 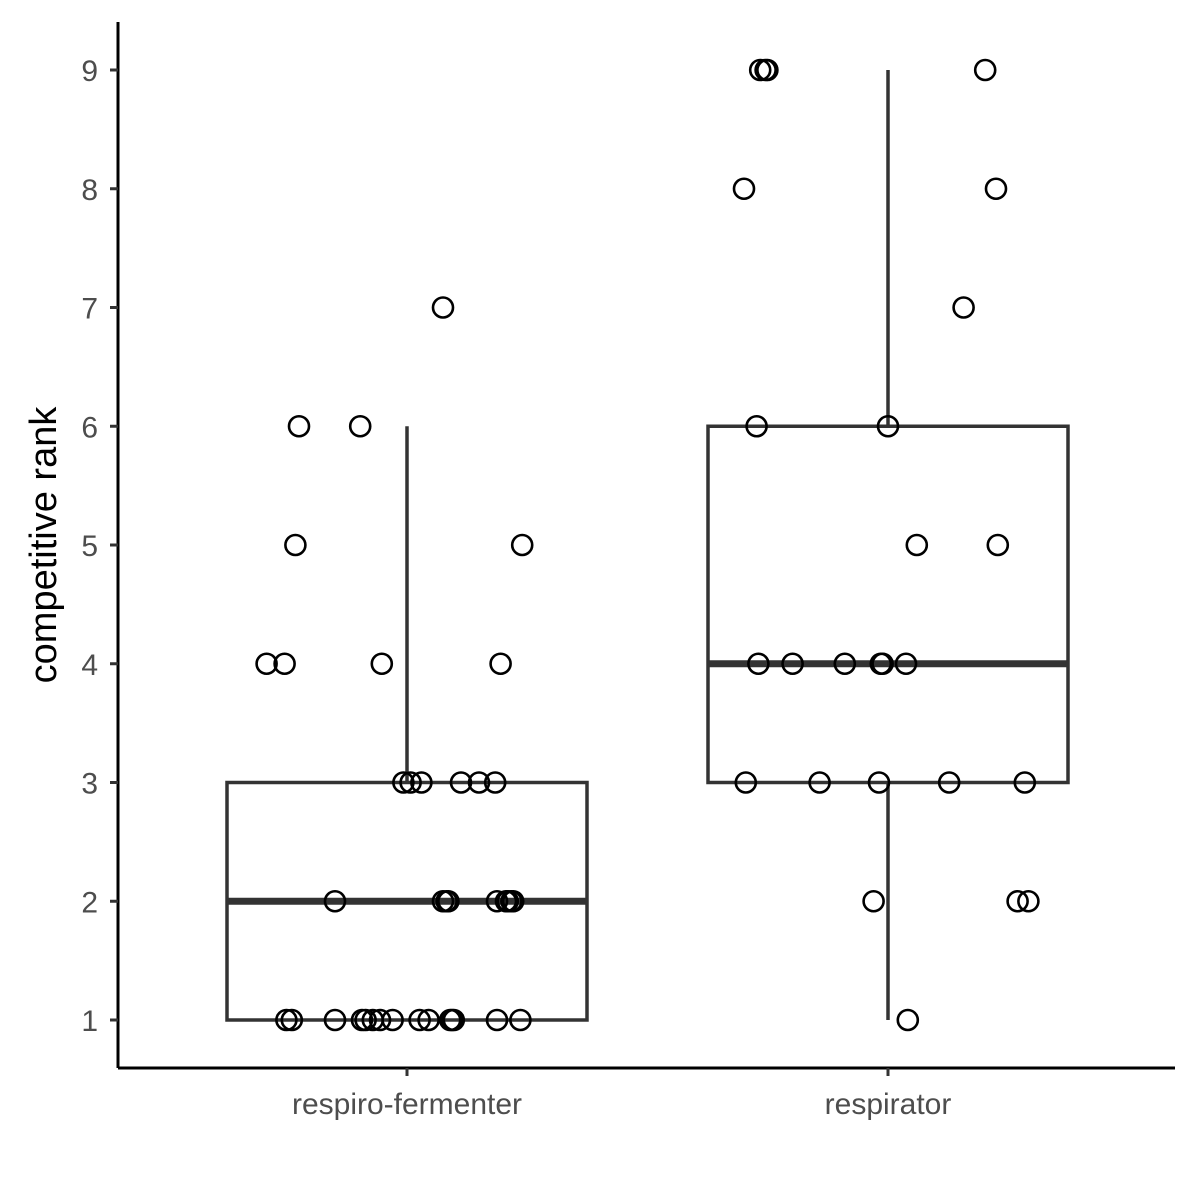 I want to click on x-tick-label: respiro-fermenter, so click(x=407, y=1104).